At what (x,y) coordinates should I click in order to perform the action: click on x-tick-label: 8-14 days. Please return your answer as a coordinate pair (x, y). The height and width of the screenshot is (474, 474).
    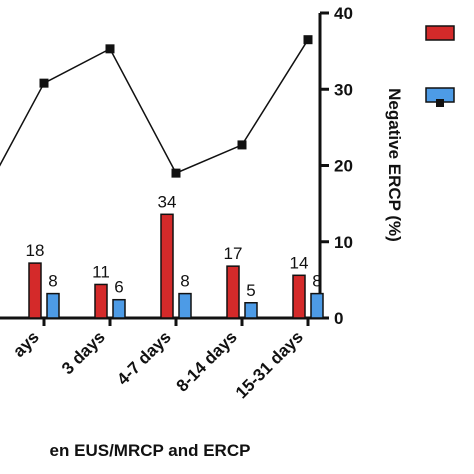
    Looking at the image, I should click on (207, 361).